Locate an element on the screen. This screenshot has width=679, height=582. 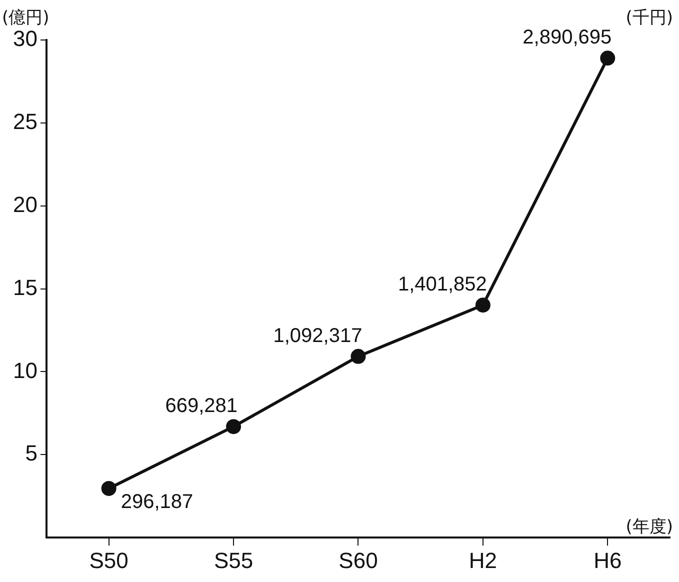
y-tick-label: 15 is located at coordinates (25, 287).